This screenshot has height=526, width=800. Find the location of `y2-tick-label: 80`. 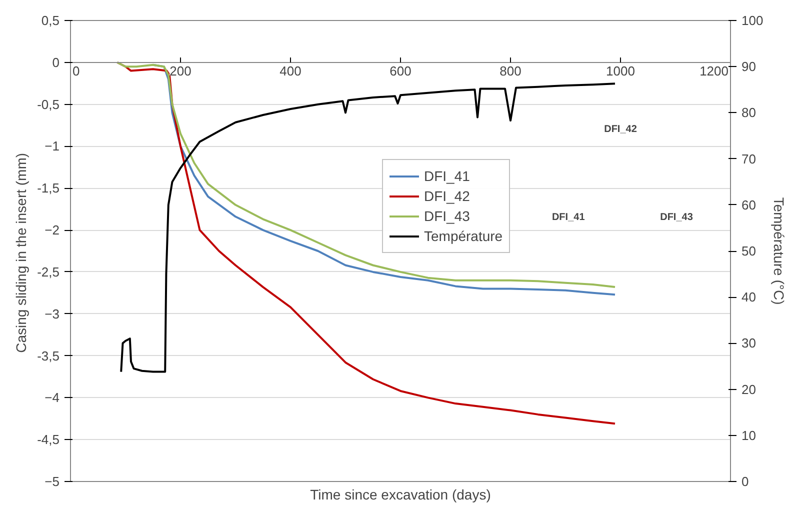

y2-tick-label: 80 is located at coordinates (749, 112).